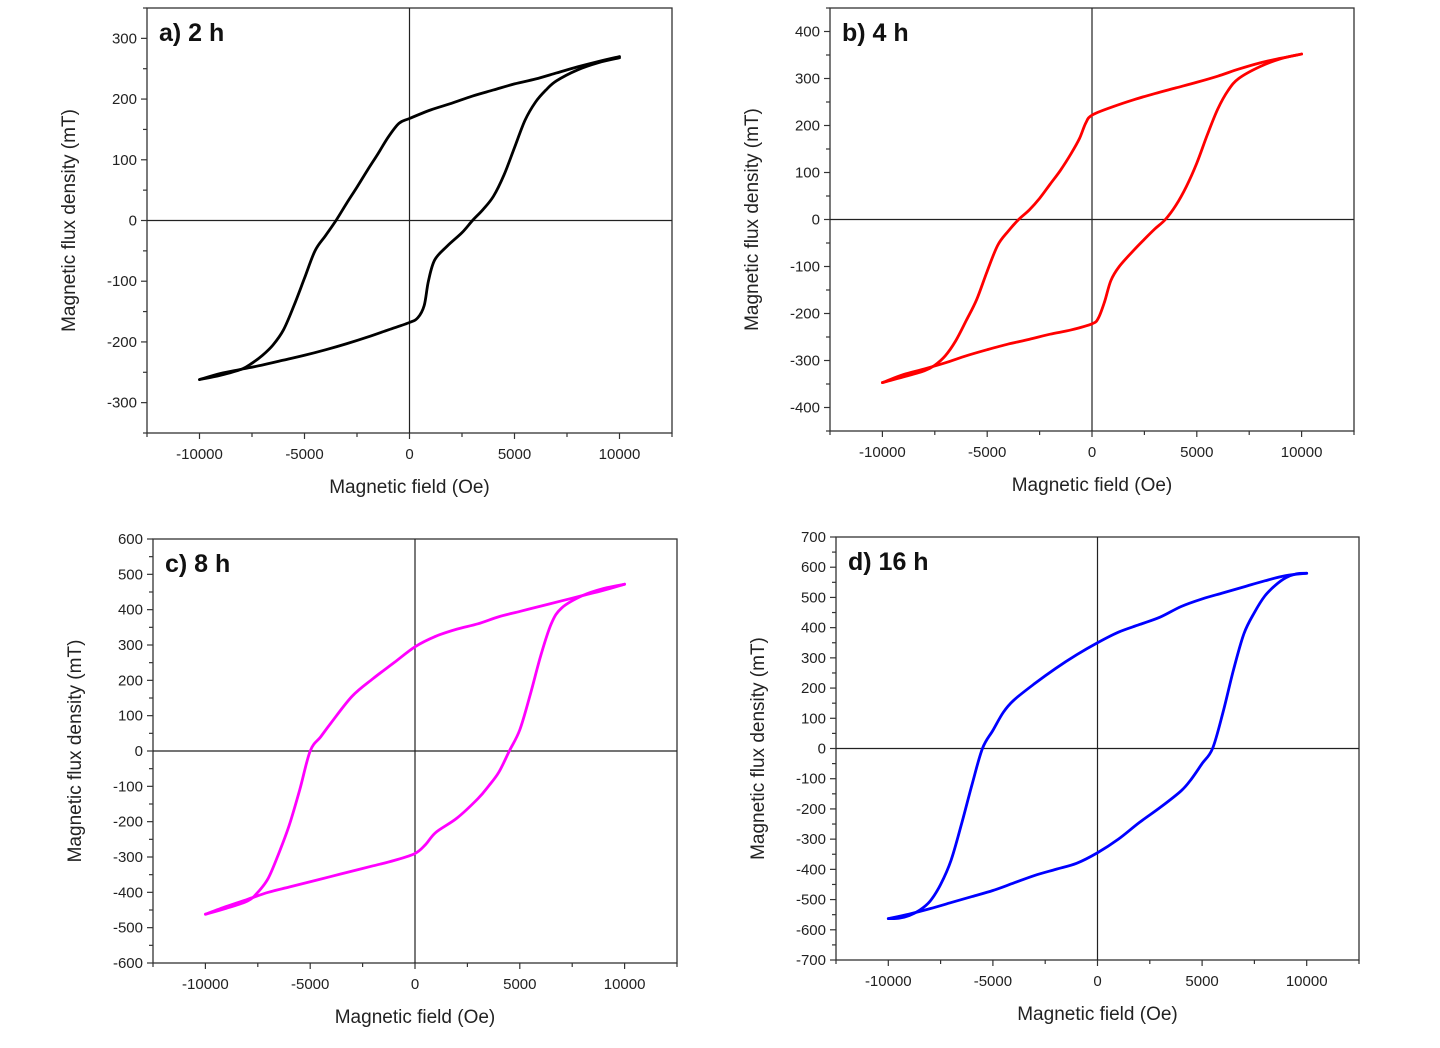 Image resolution: width=1440 pixels, height=1048 pixels. I want to click on panel-title: d) 16 h, so click(888, 562).